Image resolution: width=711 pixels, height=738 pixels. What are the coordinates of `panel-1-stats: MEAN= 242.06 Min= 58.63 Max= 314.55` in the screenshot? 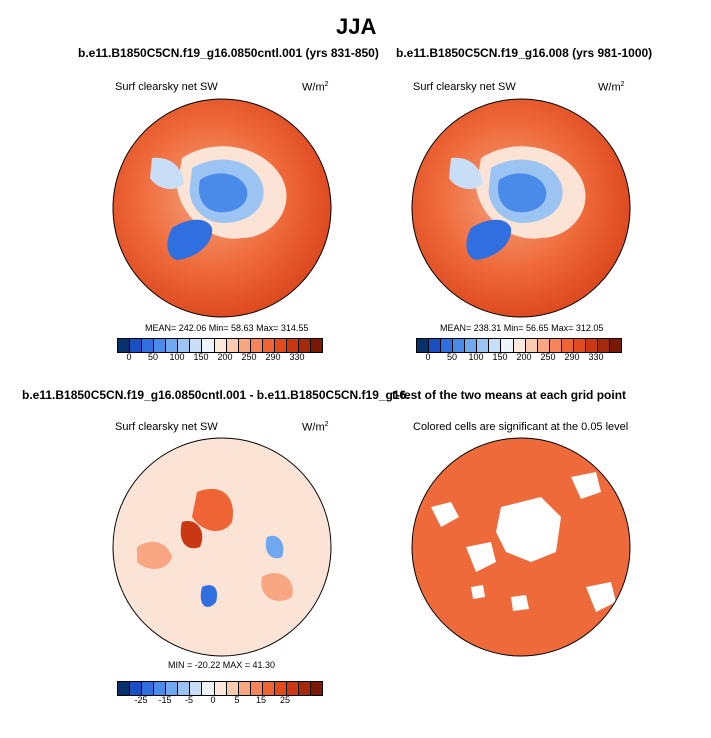 It's located at (227, 328).